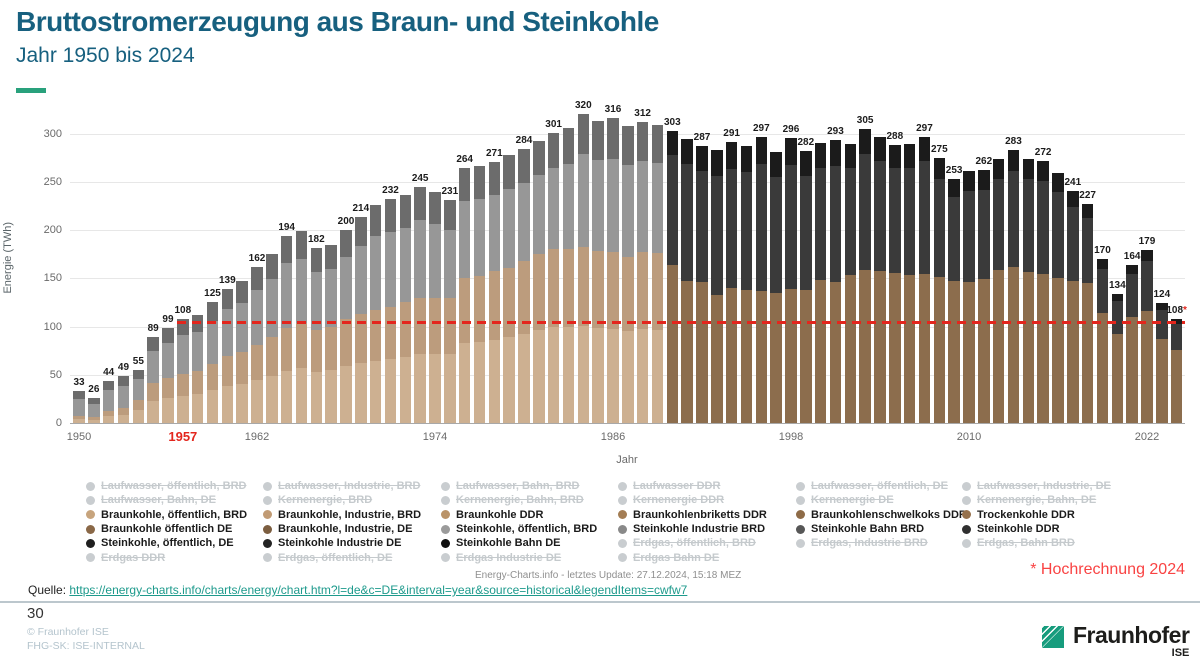  What do you see at coordinates (257, 344) in the screenshot?
I see `bar-1962` at bounding box center [257, 344].